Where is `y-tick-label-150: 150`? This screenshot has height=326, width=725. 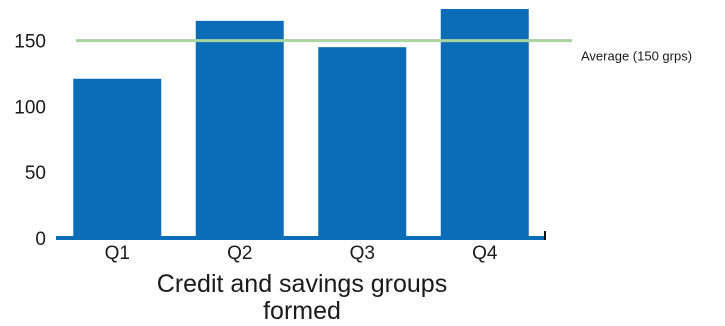 y-tick-label-150: 150 is located at coordinates (30, 42).